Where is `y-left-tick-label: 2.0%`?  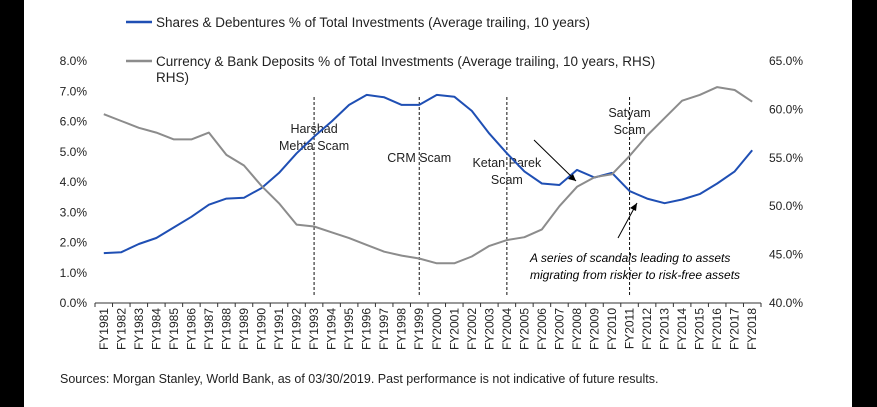
y-left-tick-label: 2.0% is located at coordinates (74, 243).